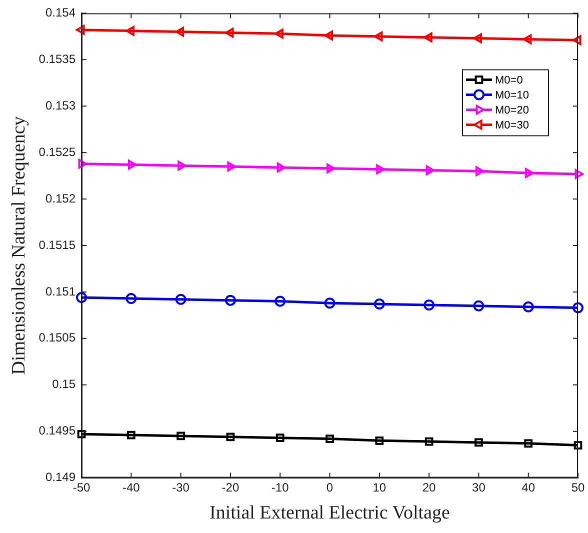  Describe the element at coordinates (330, 487) in the screenshot. I see `x-tick-label: 0` at that location.